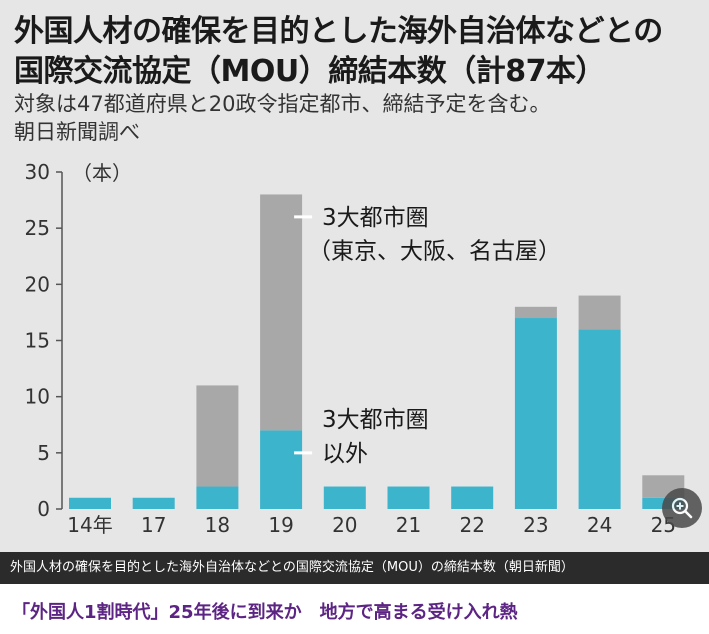 This screenshot has height=634, width=709. Describe the element at coordinates (37, 341) in the screenshot. I see `y-tick-label: 15` at that location.